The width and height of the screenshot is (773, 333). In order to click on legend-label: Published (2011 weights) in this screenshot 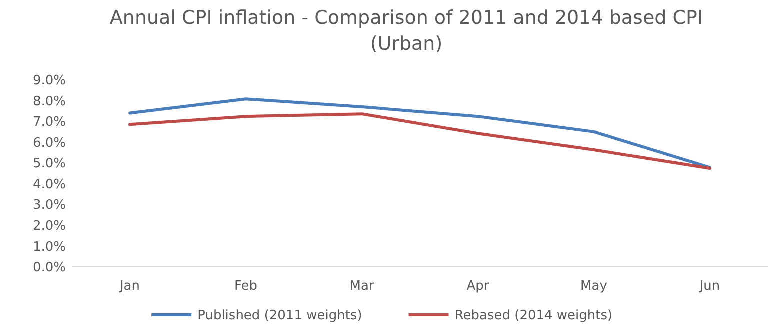, I will do `click(280, 316)`.